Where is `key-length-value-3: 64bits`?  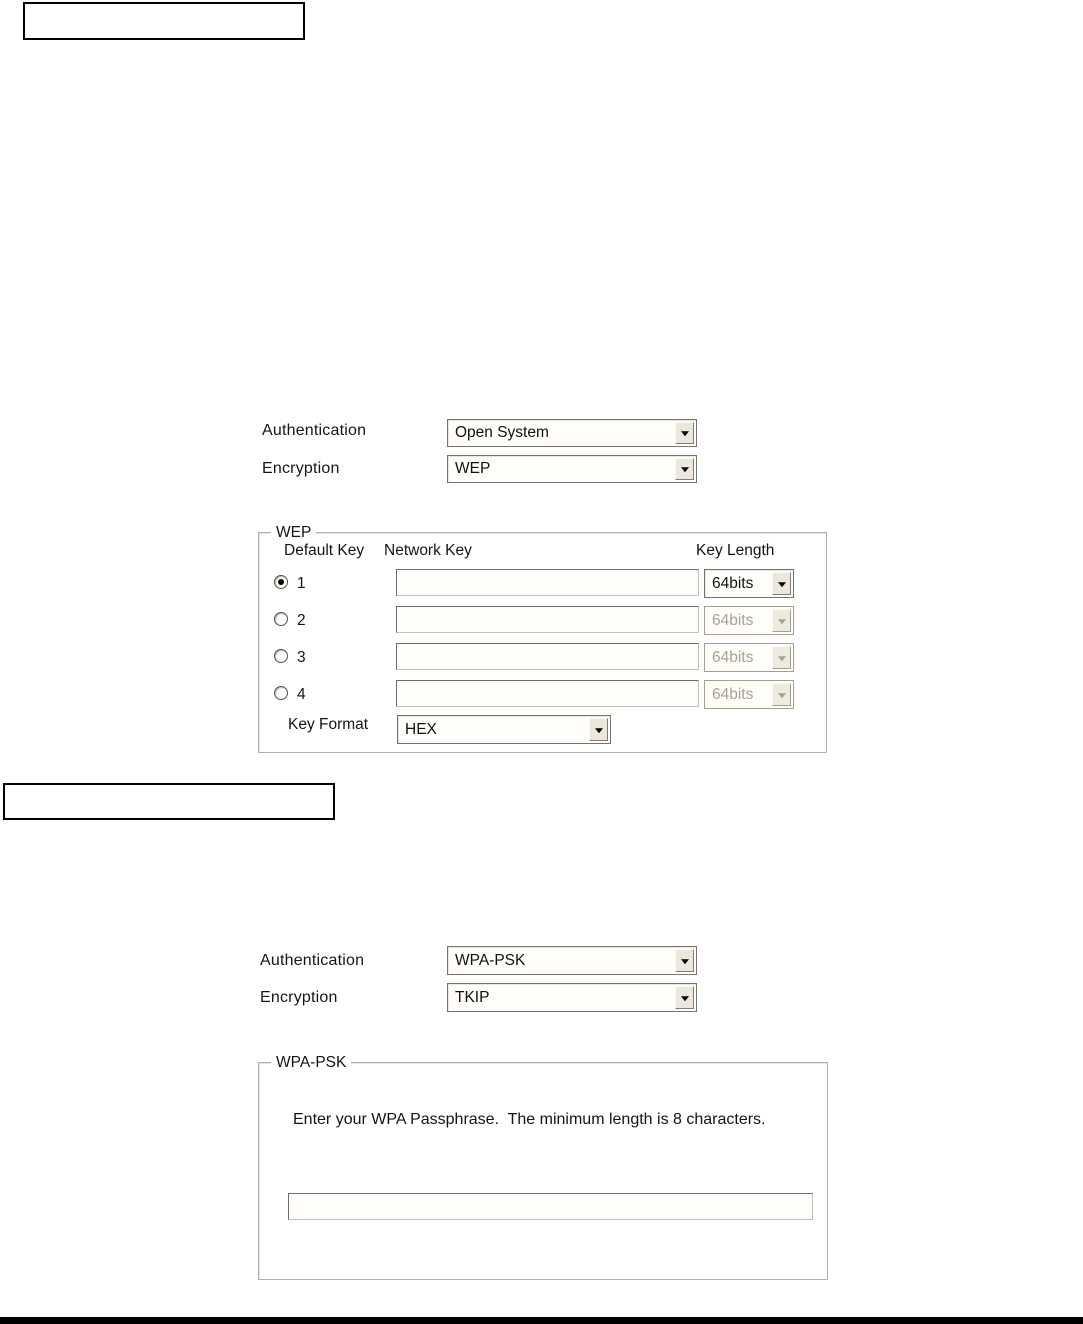 key-length-value-3: 64bits is located at coordinates (733, 657).